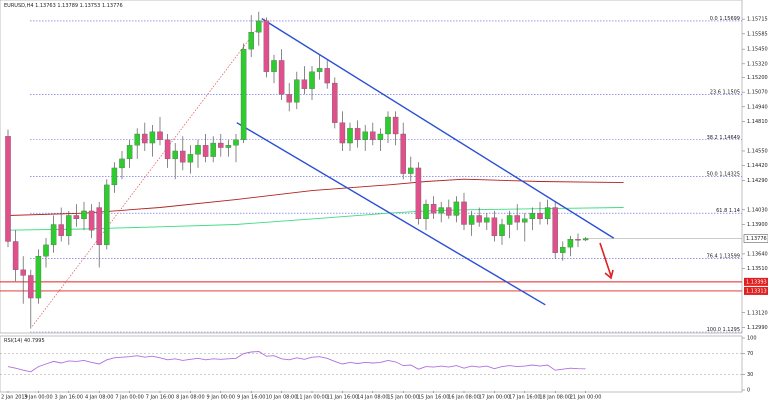 Image resolution: width=768 pixels, height=401 pixels. I want to click on y-tick-label: 1.15070, so click(757, 93).